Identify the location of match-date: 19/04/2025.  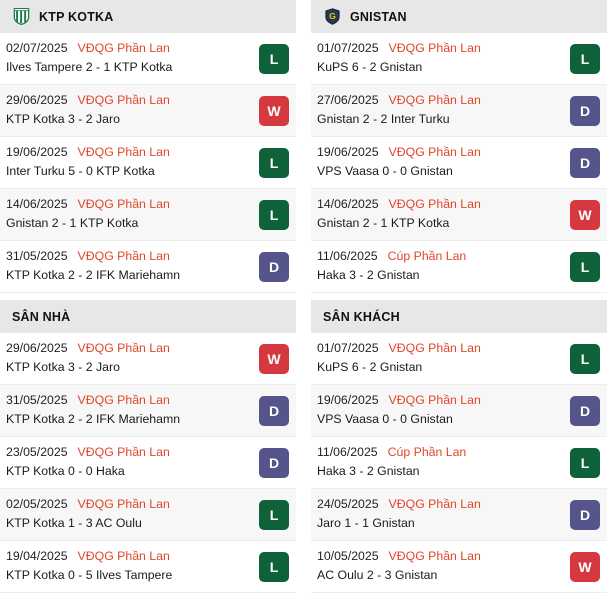
(37, 556).